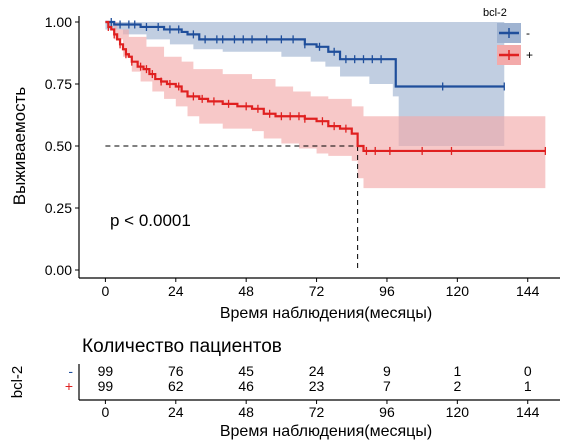  Describe the element at coordinates (246, 291) in the screenshot. I see `x-tick-label-2: 48` at that location.